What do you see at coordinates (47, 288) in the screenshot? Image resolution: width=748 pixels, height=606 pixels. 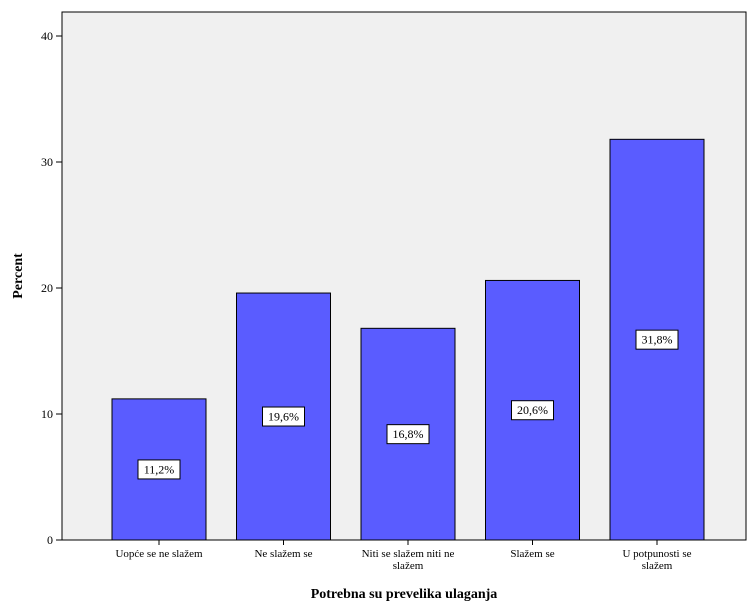 I see `y-tick-label: 20` at bounding box center [47, 288].